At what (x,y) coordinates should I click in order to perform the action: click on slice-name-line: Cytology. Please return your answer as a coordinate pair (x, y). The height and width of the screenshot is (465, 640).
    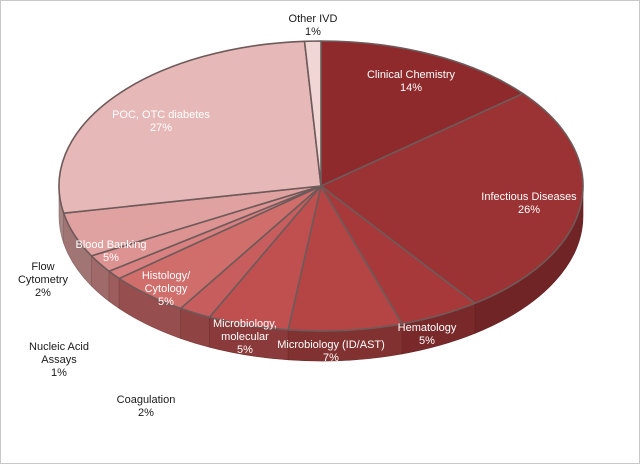
    Looking at the image, I should click on (166, 289).